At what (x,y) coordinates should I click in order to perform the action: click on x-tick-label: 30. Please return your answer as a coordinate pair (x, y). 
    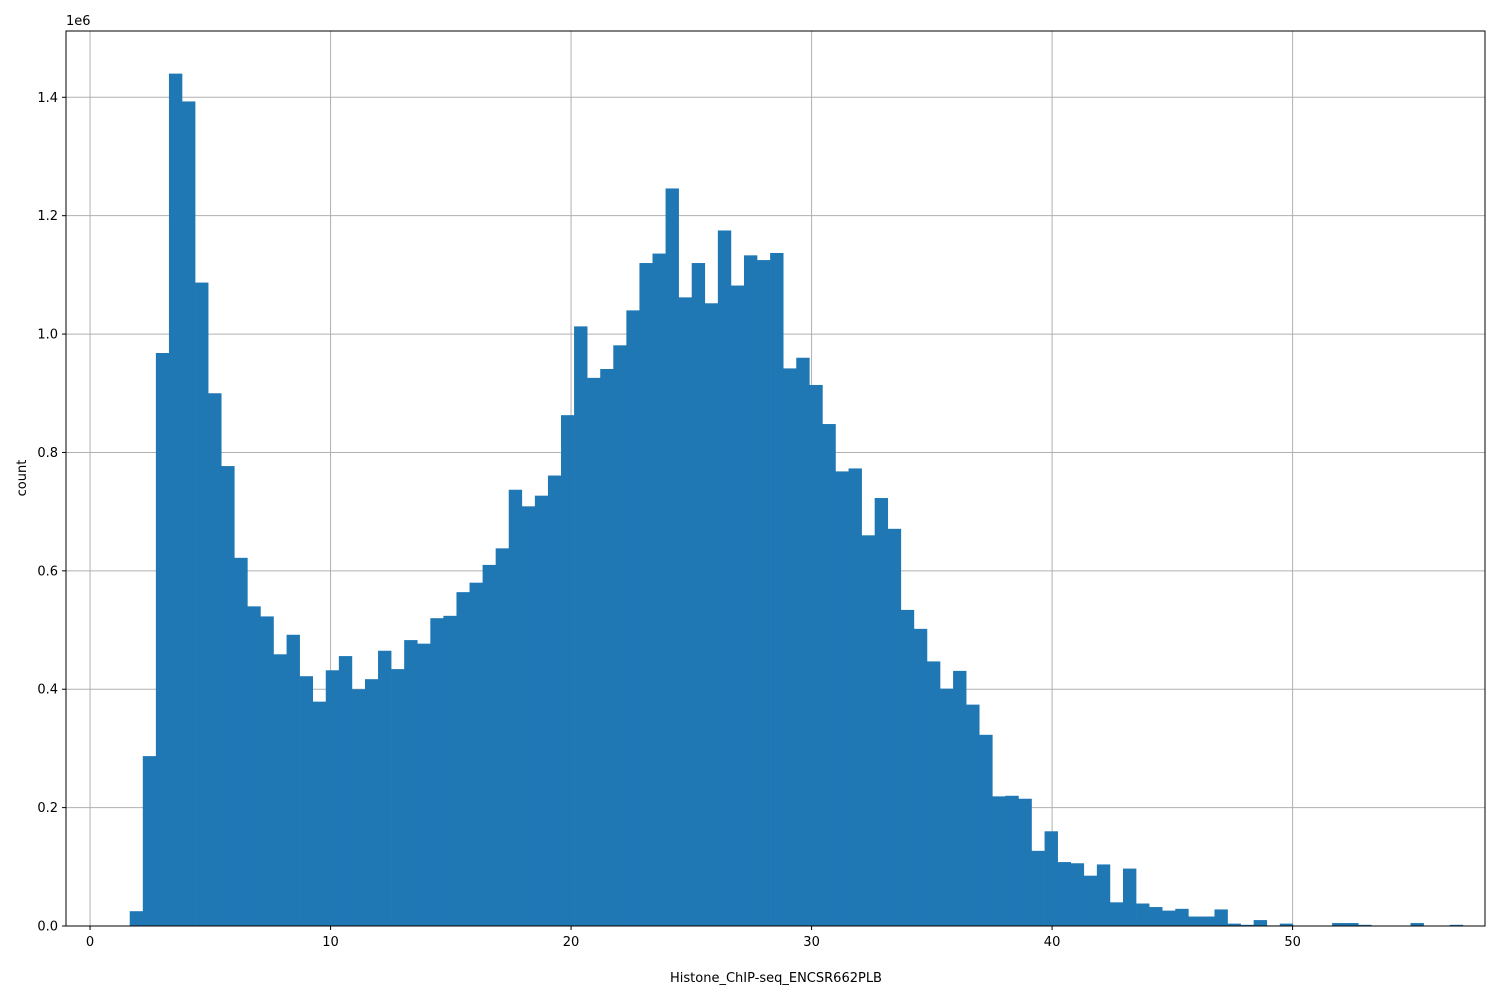
    Looking at the image, I should click on (811, 942).